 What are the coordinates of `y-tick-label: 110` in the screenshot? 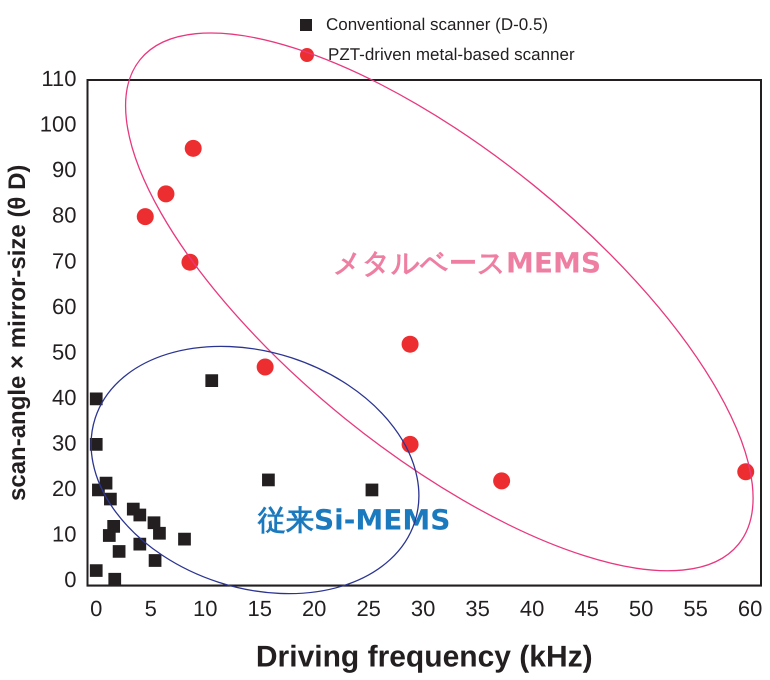 It's located at (59, 79).